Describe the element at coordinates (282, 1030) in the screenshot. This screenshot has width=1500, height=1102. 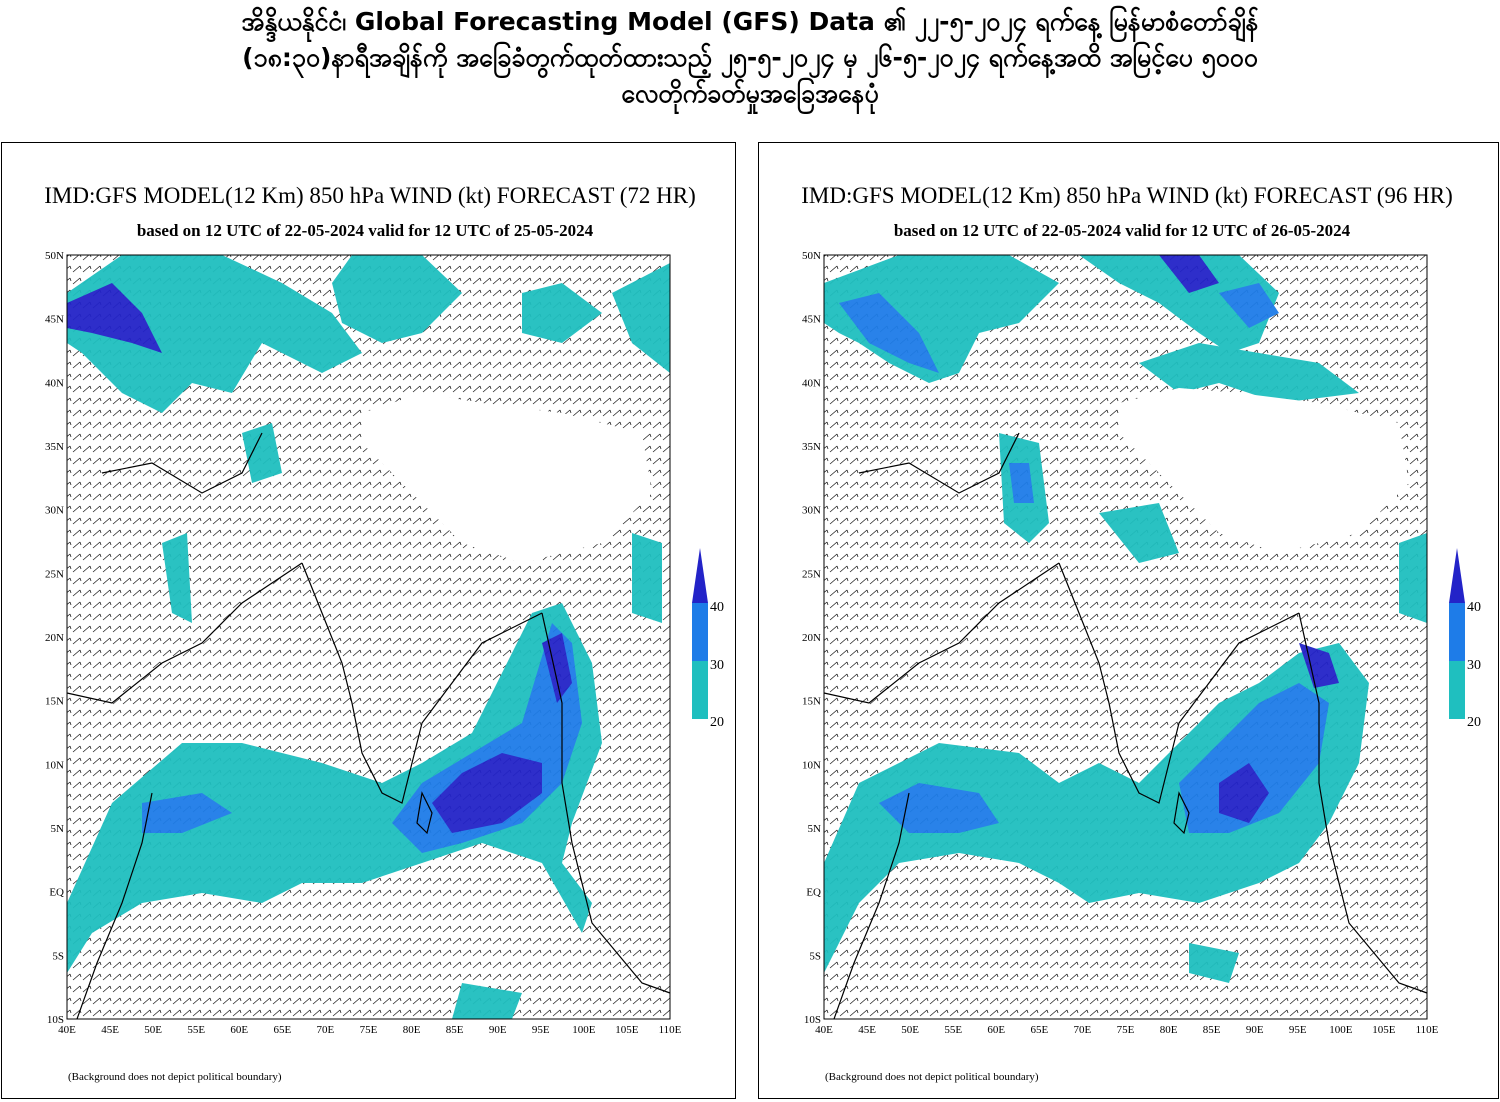
I see `x-tick-label: 65E` at that location.